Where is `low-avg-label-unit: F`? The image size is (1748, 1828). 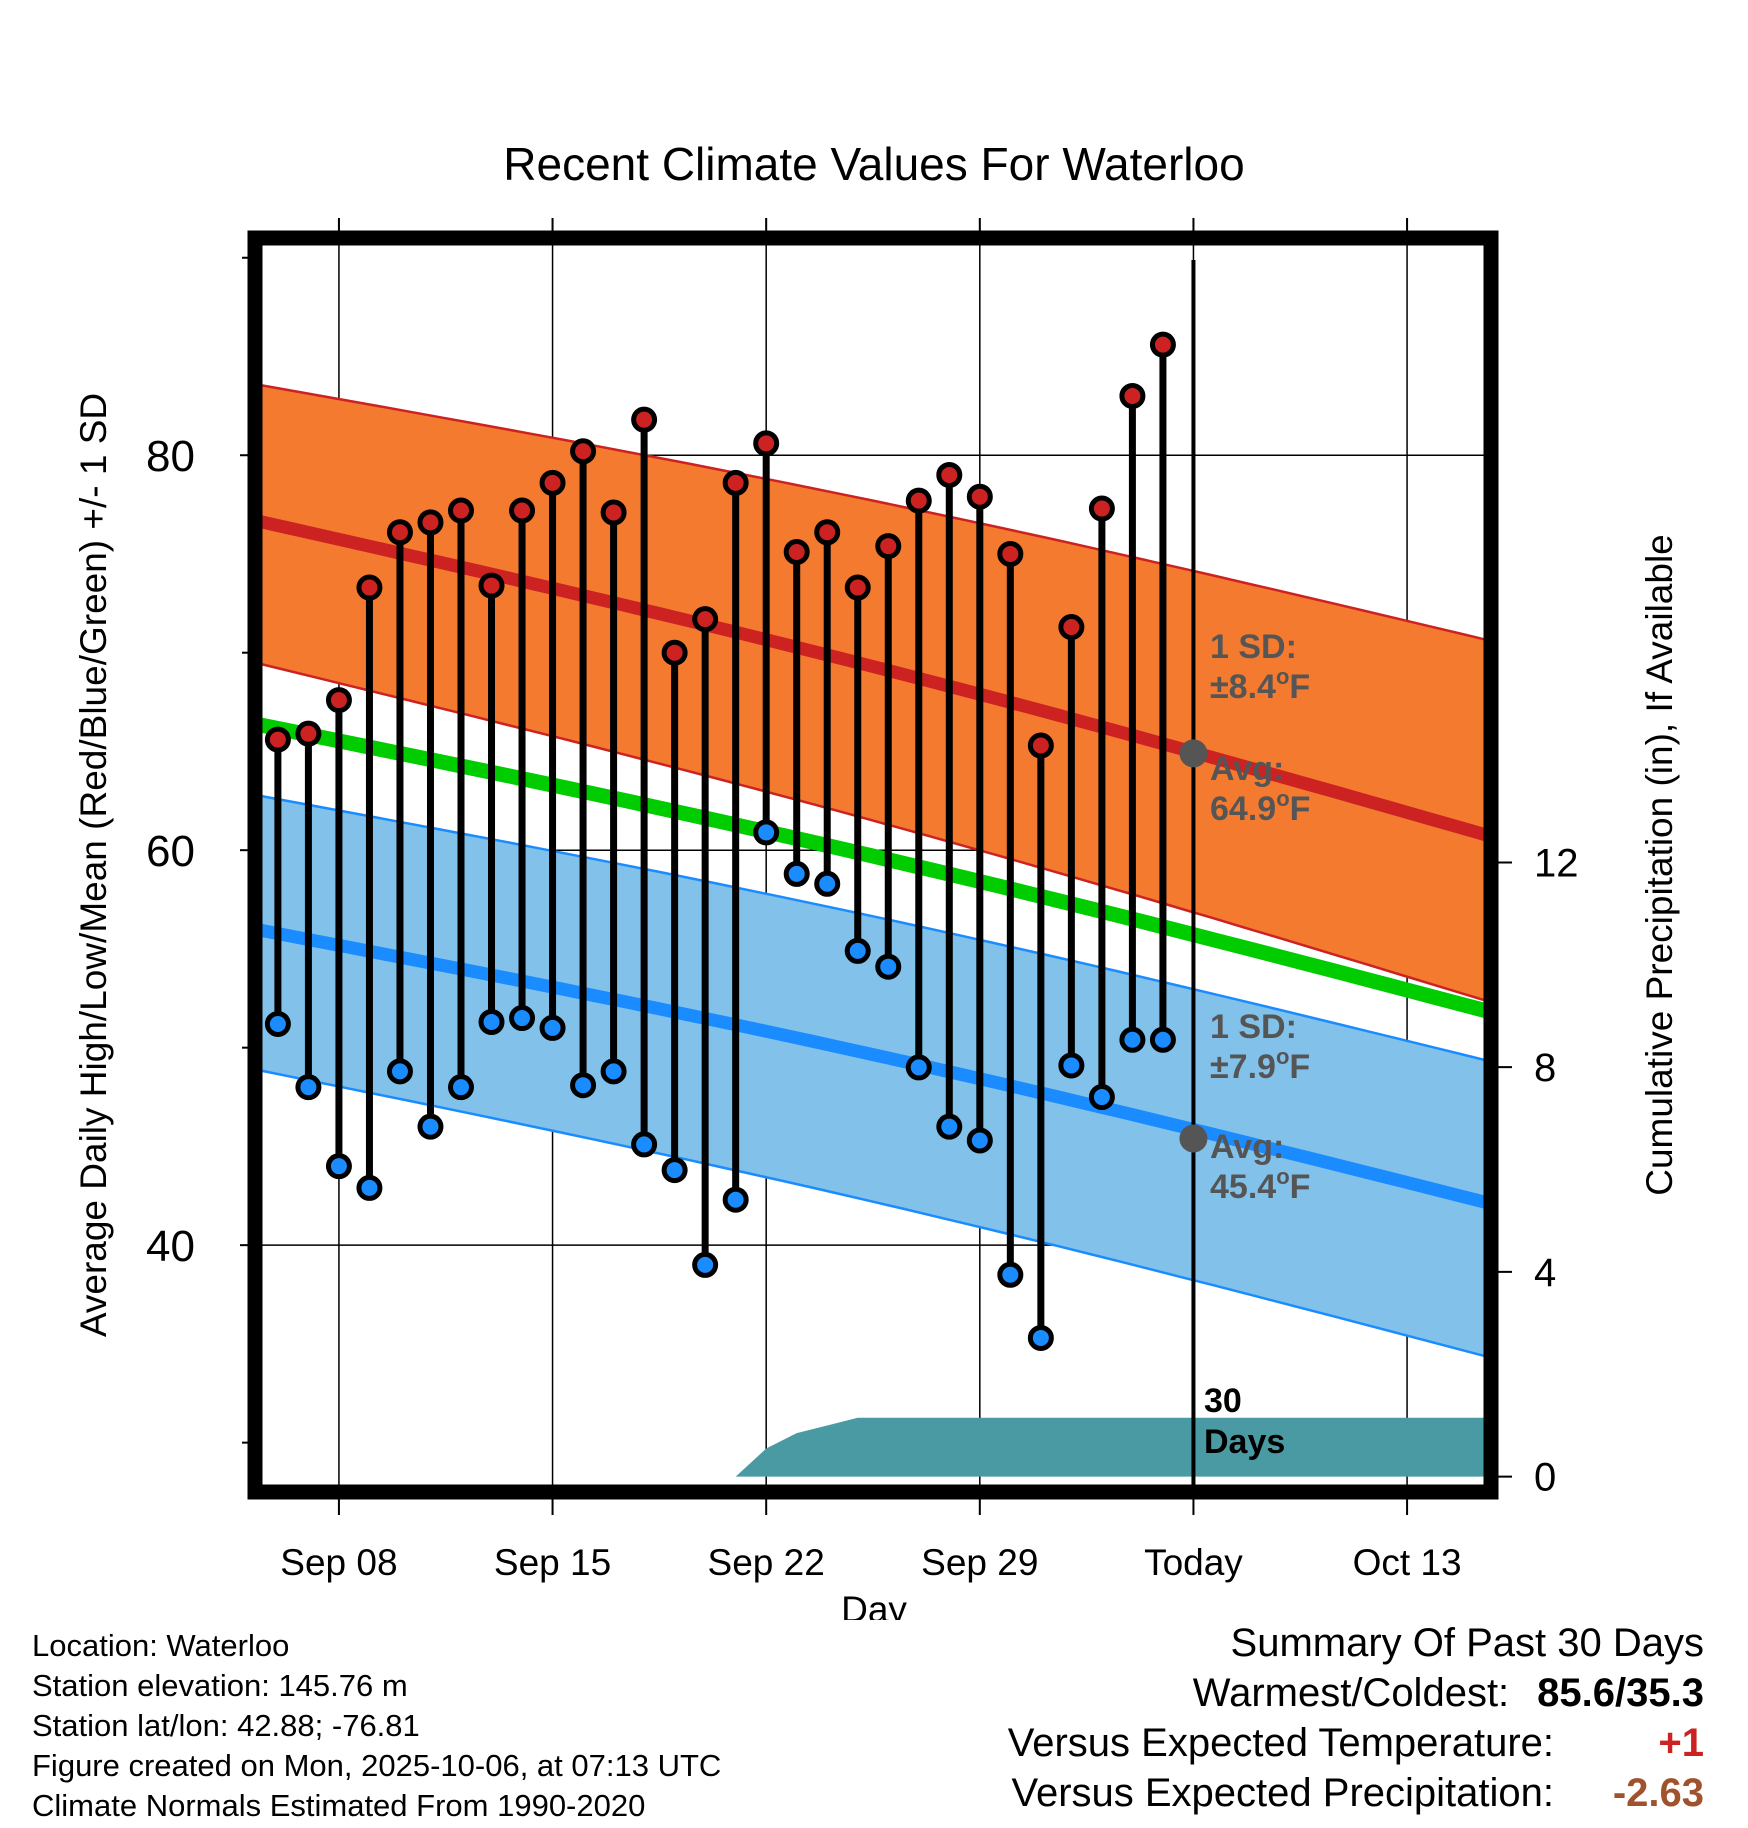
low-avg-label-unit: F is located at coordinates (1300, 1187).